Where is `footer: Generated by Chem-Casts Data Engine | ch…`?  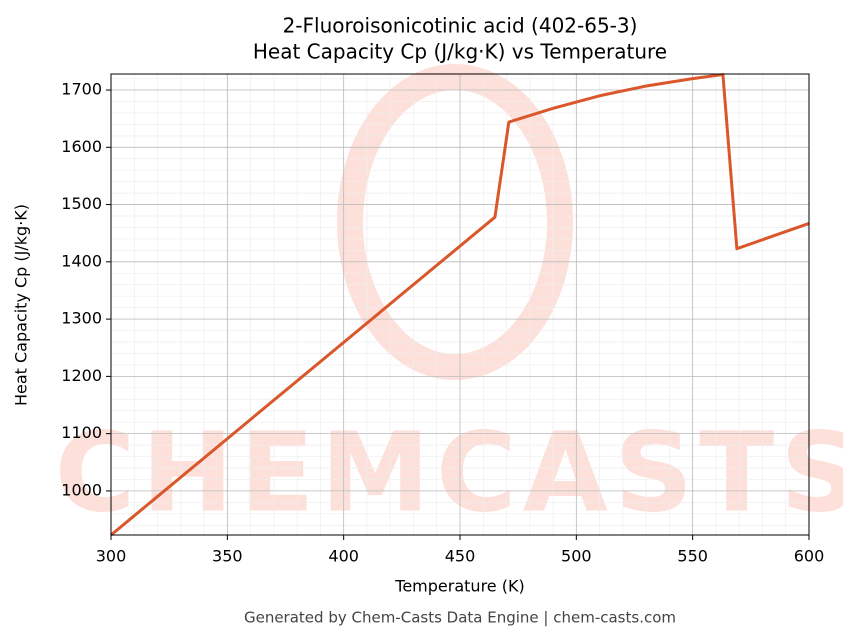
footer: Generated by Chem-Casts Data Engine | ch… is located at coordinates (460, 618).